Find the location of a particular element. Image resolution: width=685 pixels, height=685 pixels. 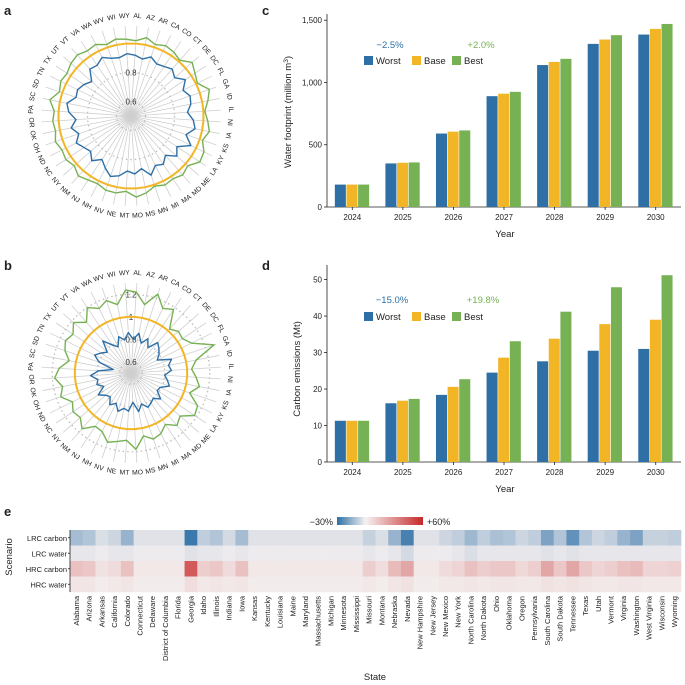

legend-swatch-worst is located at coordinates (368, 316).